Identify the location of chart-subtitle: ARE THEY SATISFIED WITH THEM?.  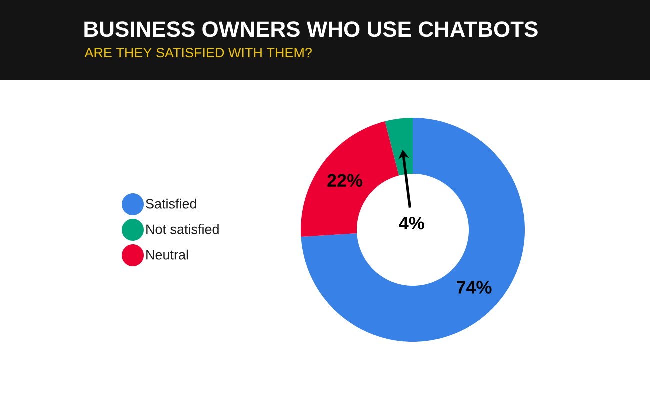
(198, 53).